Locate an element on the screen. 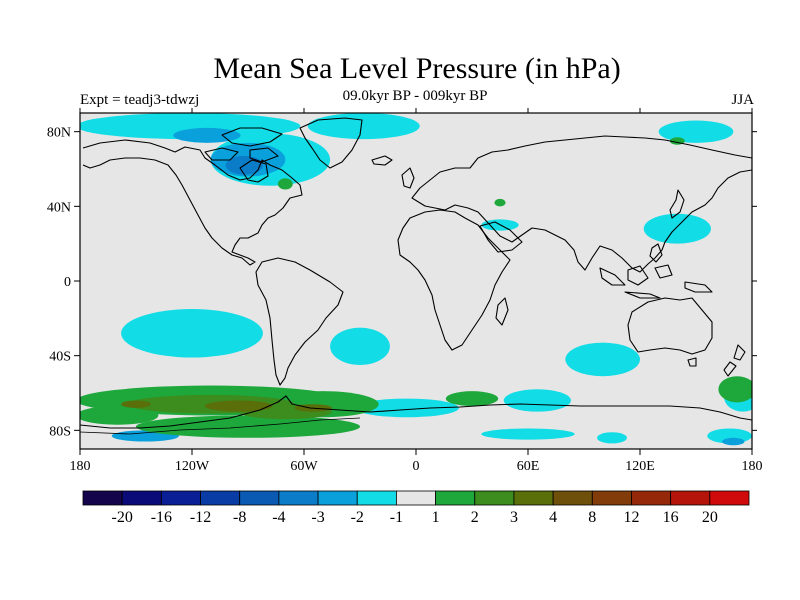 Image resolution: width=800 pixels, height=600 pixels. colorbar-label: -4 is located at coordinates (278, 517).